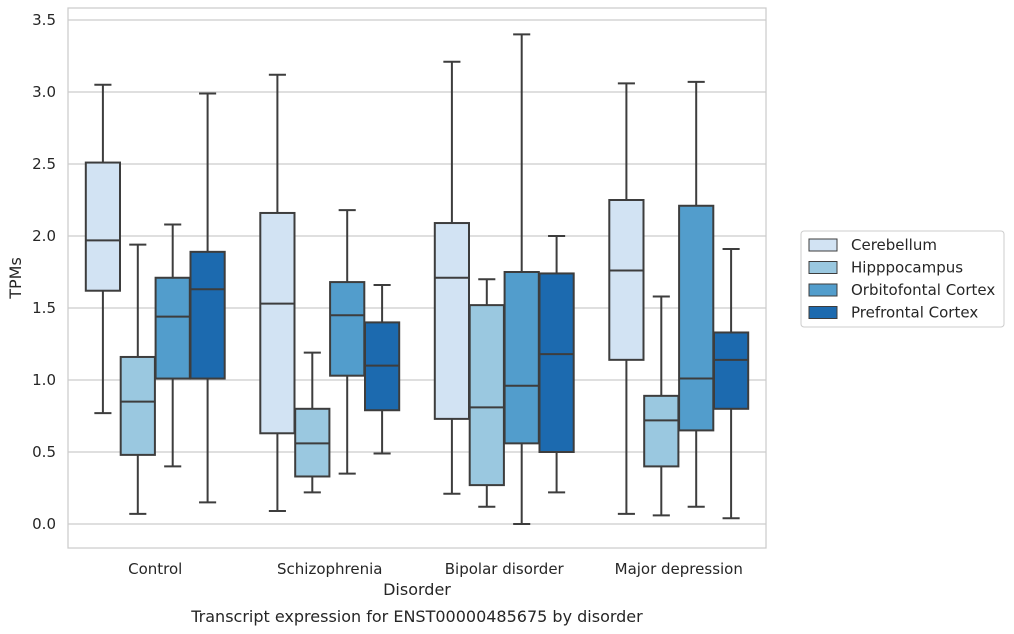  Describe the element at coordinates (923, 290) in the screenshot. I see `legend-label-orbitofontal-cortex: Orbitofontal Cortex` at that location.